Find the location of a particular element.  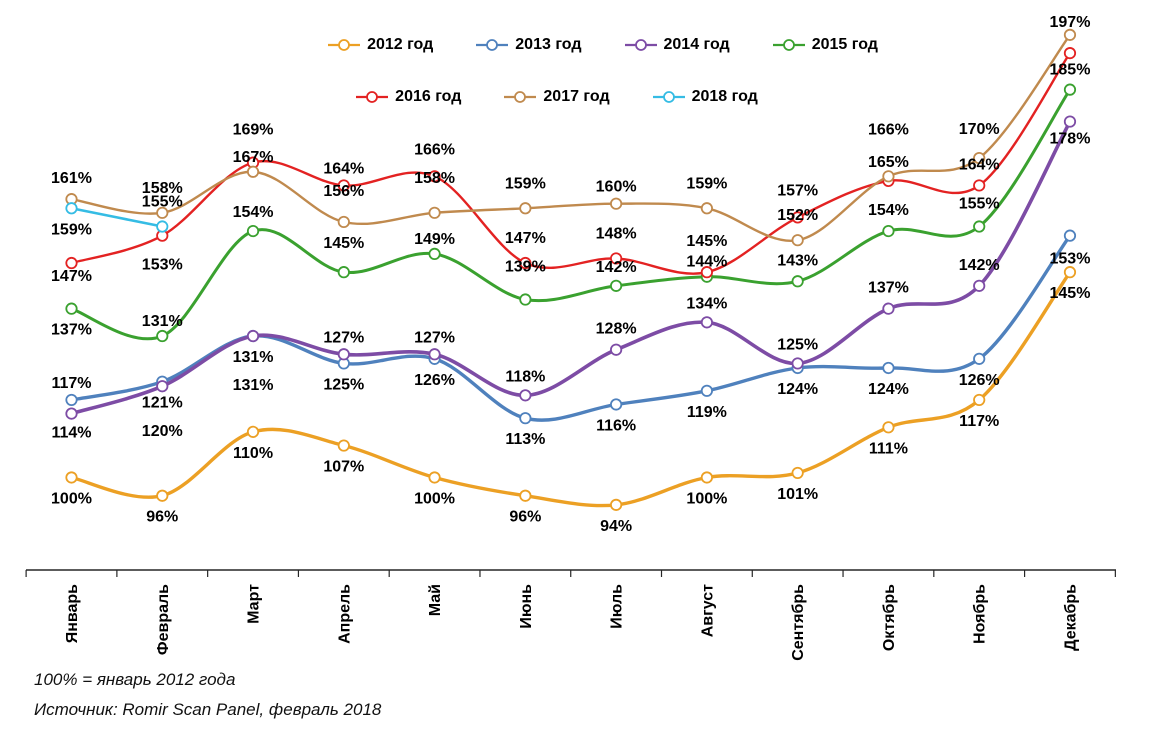

legend-item-2012-год: 2012 год is located at coordinates (380, 45).